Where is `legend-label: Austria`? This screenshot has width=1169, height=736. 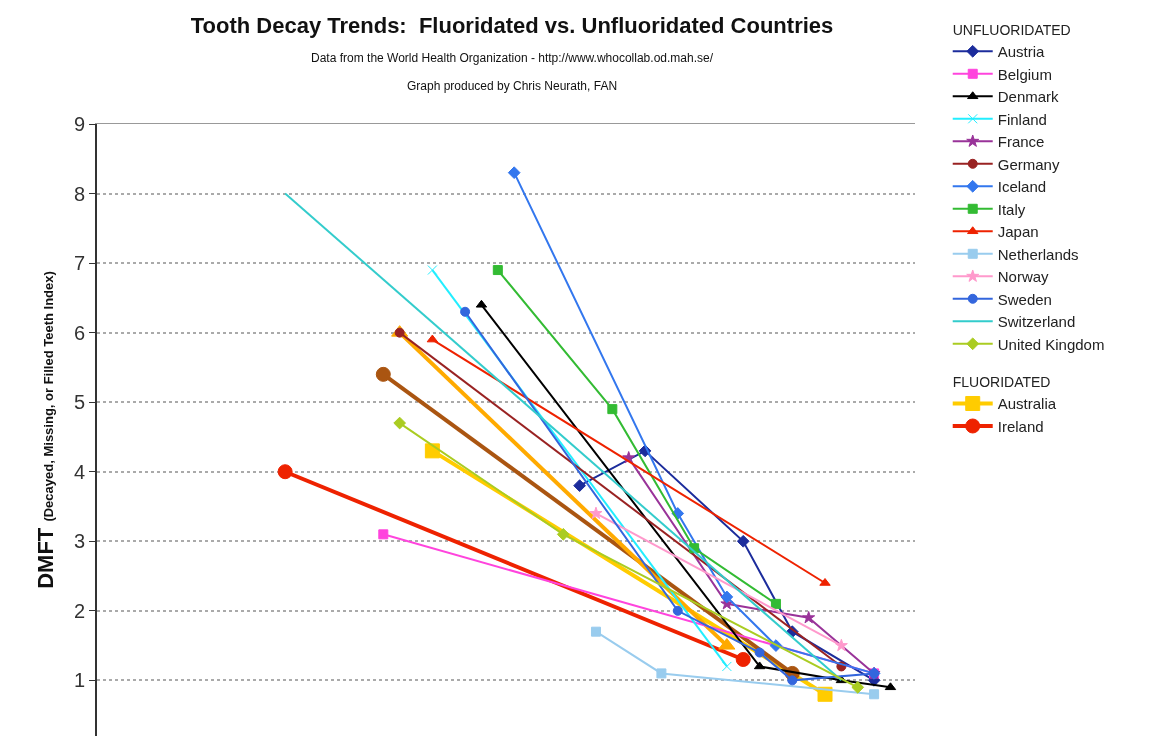
legend-label: Austria is located at coordinates (1021, 52).